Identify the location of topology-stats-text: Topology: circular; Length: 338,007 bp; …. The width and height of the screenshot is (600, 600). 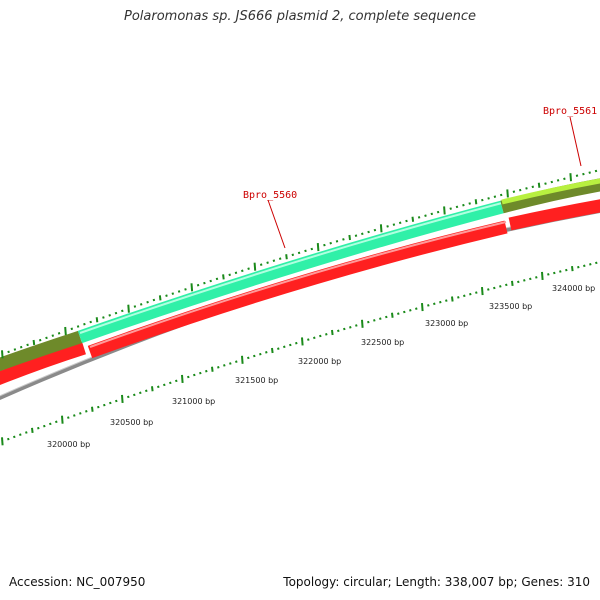
(436, 582).